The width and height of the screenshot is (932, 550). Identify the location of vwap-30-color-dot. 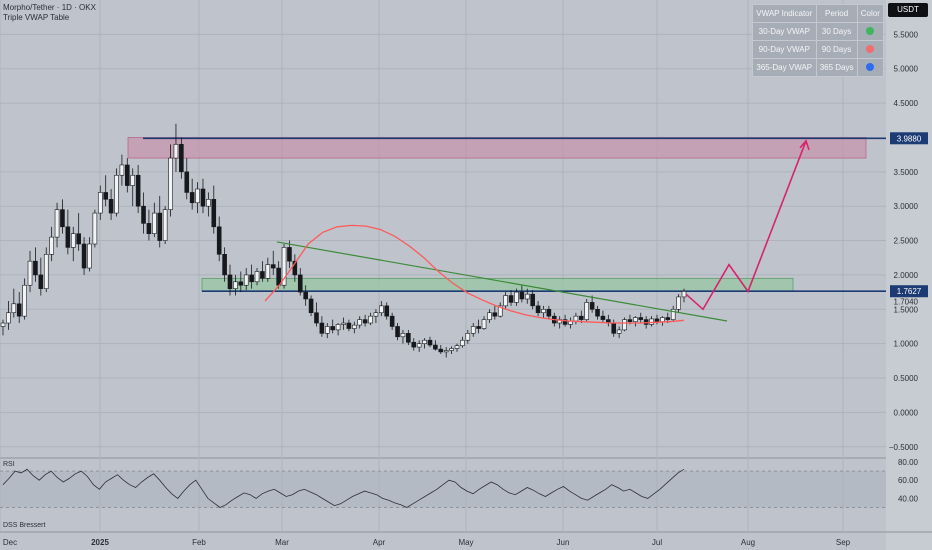
(870, 30).